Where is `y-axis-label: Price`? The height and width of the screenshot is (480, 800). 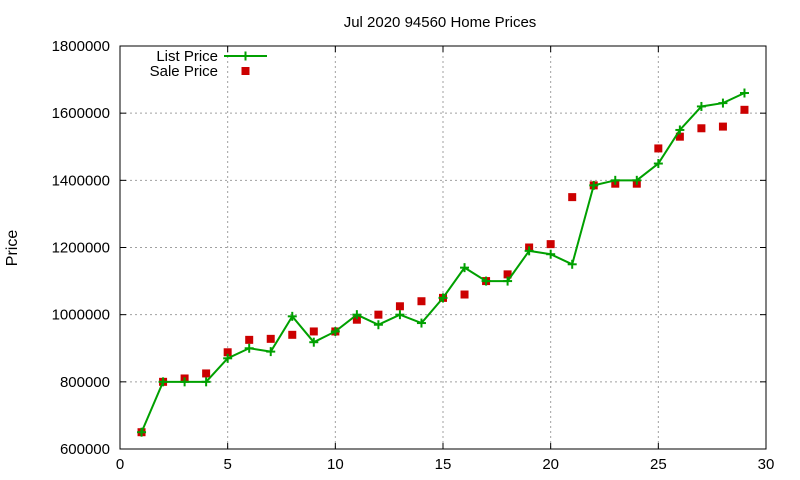 y-axis-label: Price is located at coordinates (12, 248).